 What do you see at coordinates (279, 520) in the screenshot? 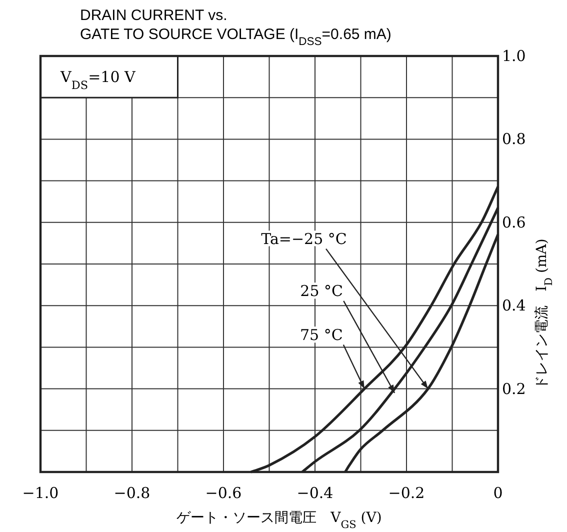
I see `xlabel: ゲート・ソース間電圧 V$_{GS}$ (V)` at bounding box center [279, 520].